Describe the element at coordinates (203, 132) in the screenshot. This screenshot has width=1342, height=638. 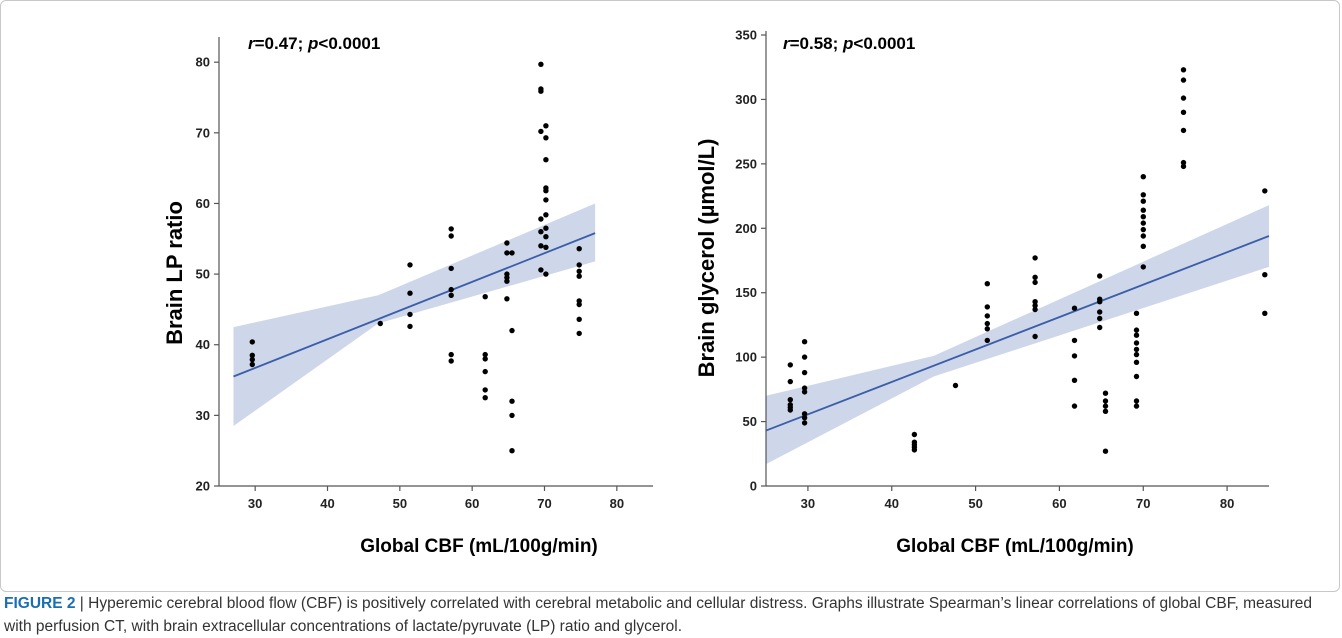
I see `y-tick-label: 70` at that location.